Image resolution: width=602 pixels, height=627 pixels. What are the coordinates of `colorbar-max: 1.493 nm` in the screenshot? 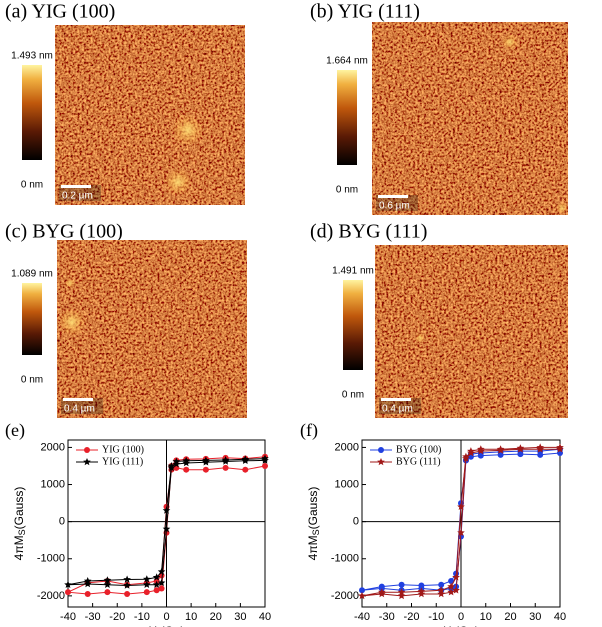 It's located at (32, 56).